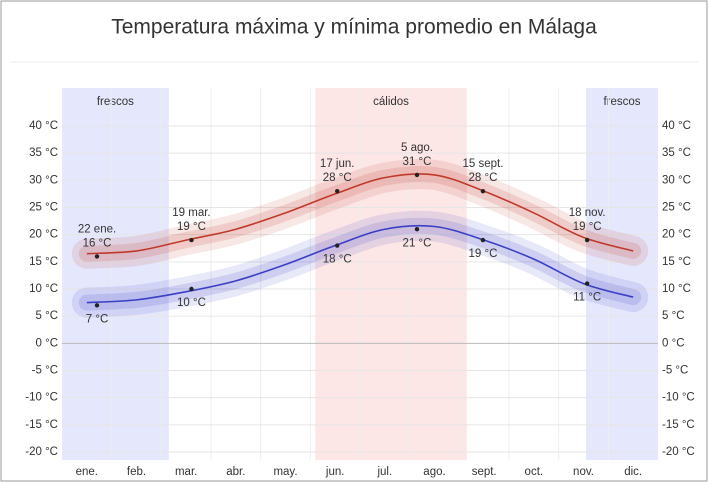  I want to click on y-tick-label-right: 35 °C, so click(676, 153).